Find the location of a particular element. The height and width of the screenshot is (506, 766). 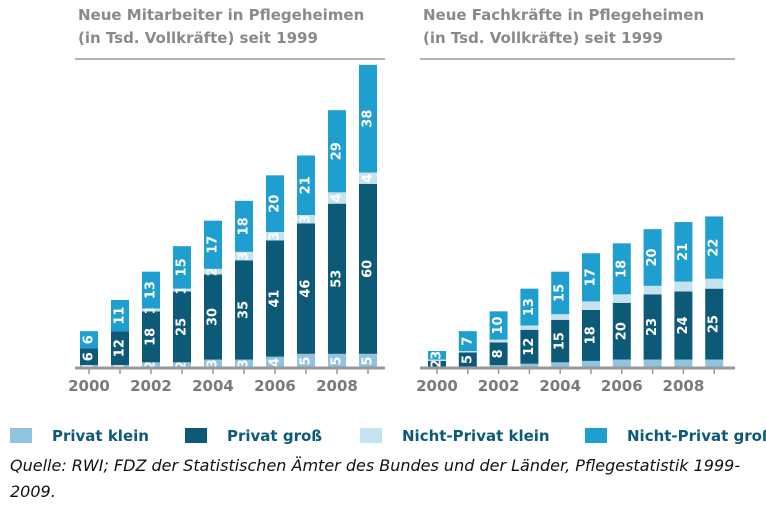

data-label: 12 is located at coordinates (120, 348).